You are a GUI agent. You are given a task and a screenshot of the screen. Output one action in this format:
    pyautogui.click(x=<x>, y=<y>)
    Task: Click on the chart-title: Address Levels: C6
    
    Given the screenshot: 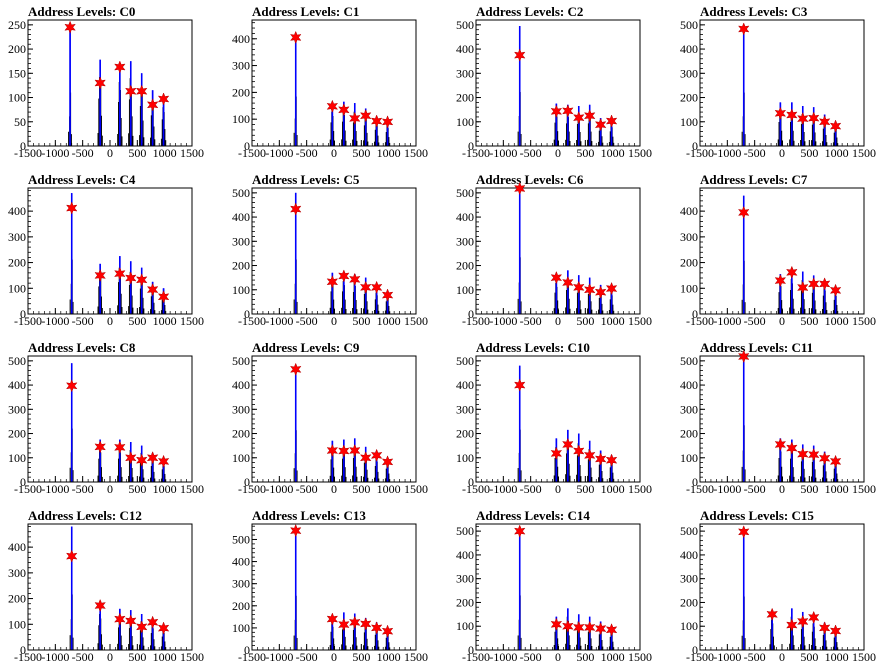 What is the action you would take?
    pyautogui.click(x=530, y=179)
    